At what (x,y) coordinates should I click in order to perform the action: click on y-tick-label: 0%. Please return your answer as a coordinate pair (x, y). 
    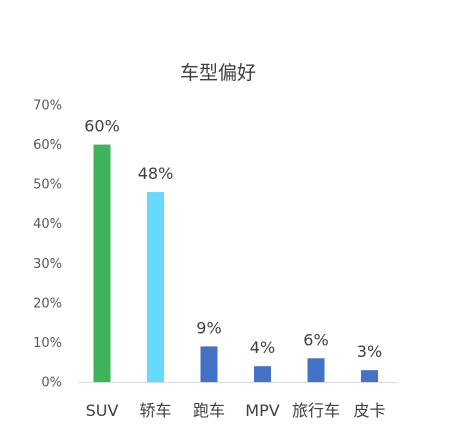
    Looking at the image, I should click on (51, 383).